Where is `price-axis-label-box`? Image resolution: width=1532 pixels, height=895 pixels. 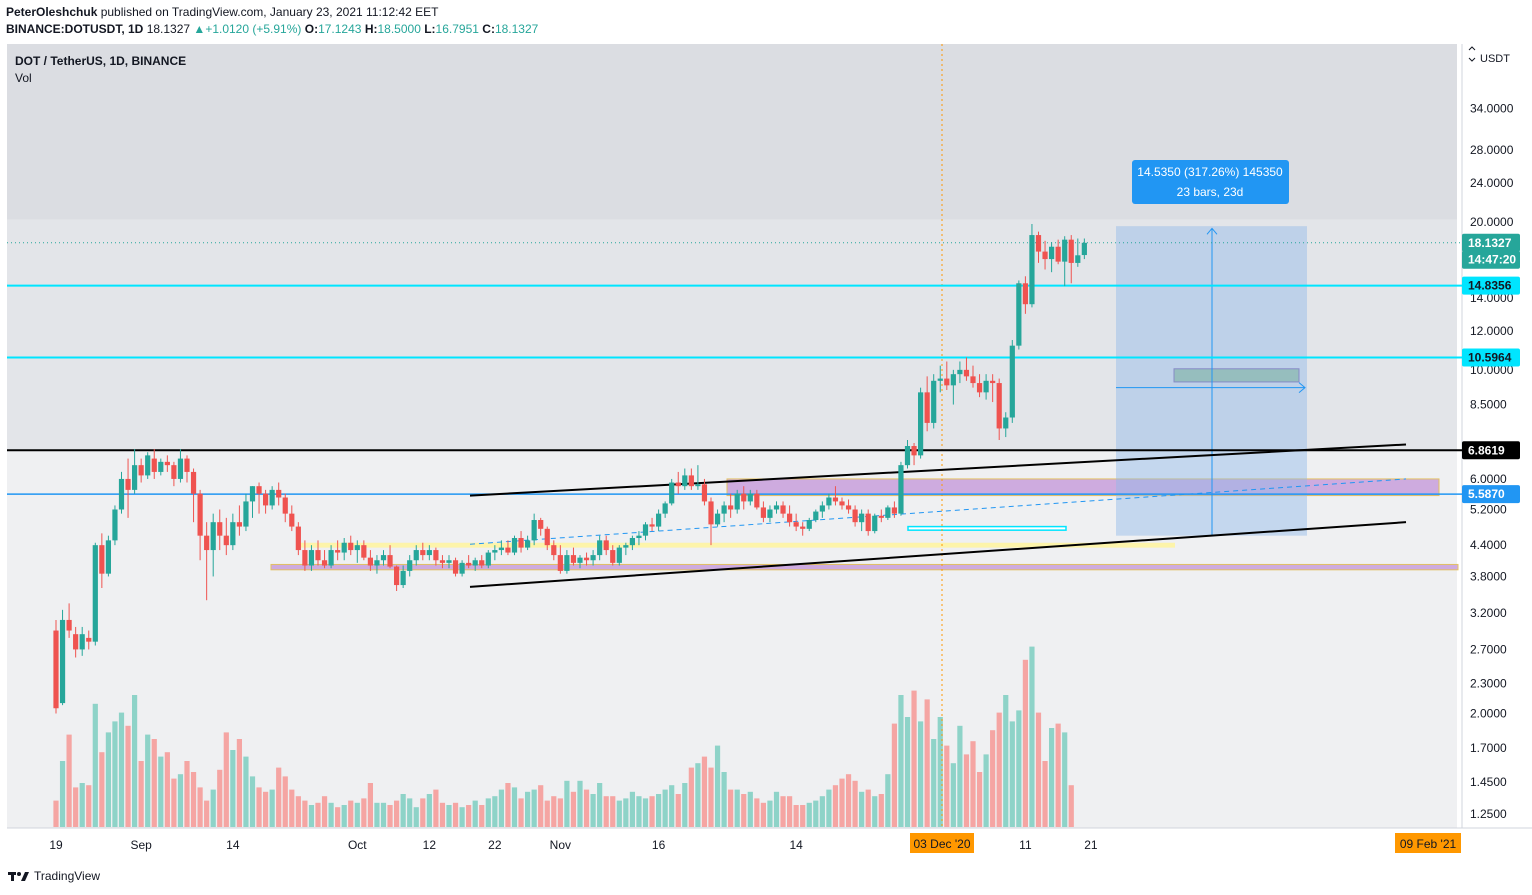
price-axis-label-box is located at coordinates (1491, 450).